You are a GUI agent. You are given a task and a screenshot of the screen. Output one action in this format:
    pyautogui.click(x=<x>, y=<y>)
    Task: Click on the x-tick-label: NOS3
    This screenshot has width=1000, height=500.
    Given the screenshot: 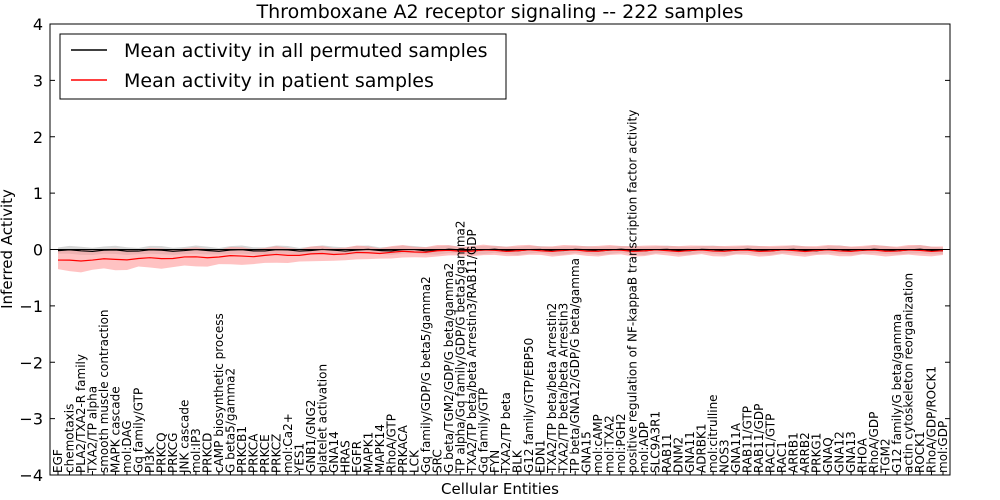 What is the action you would take?
    pyautogui.click(x=725, y=456)
    